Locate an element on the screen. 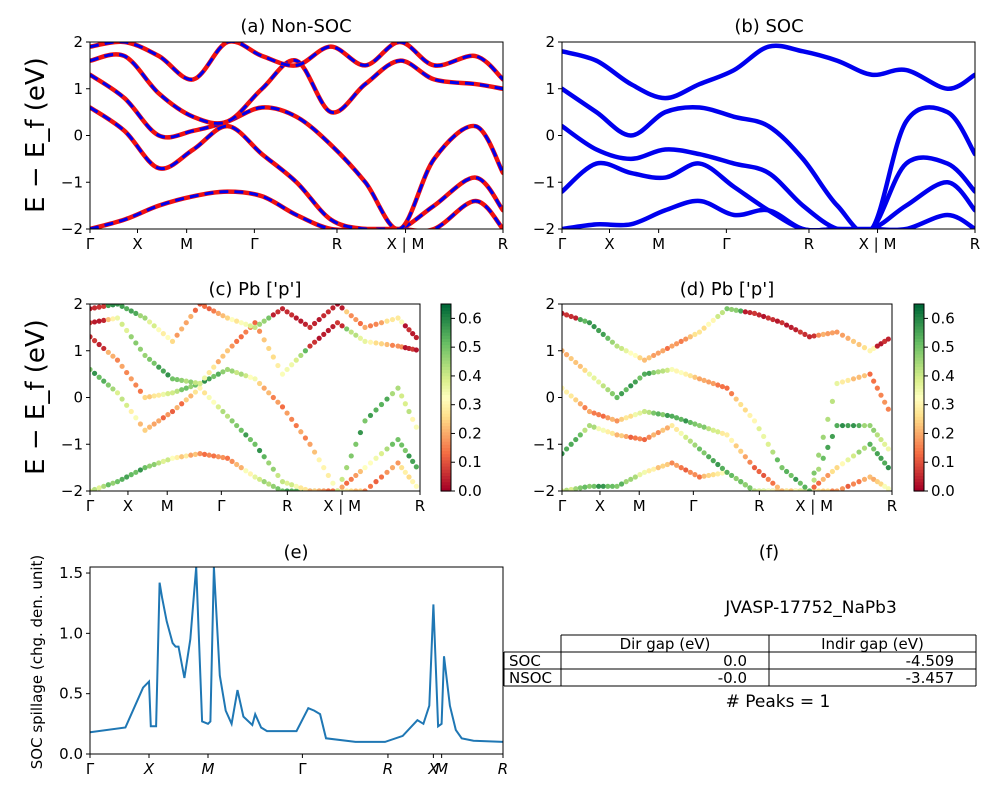 The image size is (1000, 804). b-xtick-label: R is located at coordinates (975, 244).